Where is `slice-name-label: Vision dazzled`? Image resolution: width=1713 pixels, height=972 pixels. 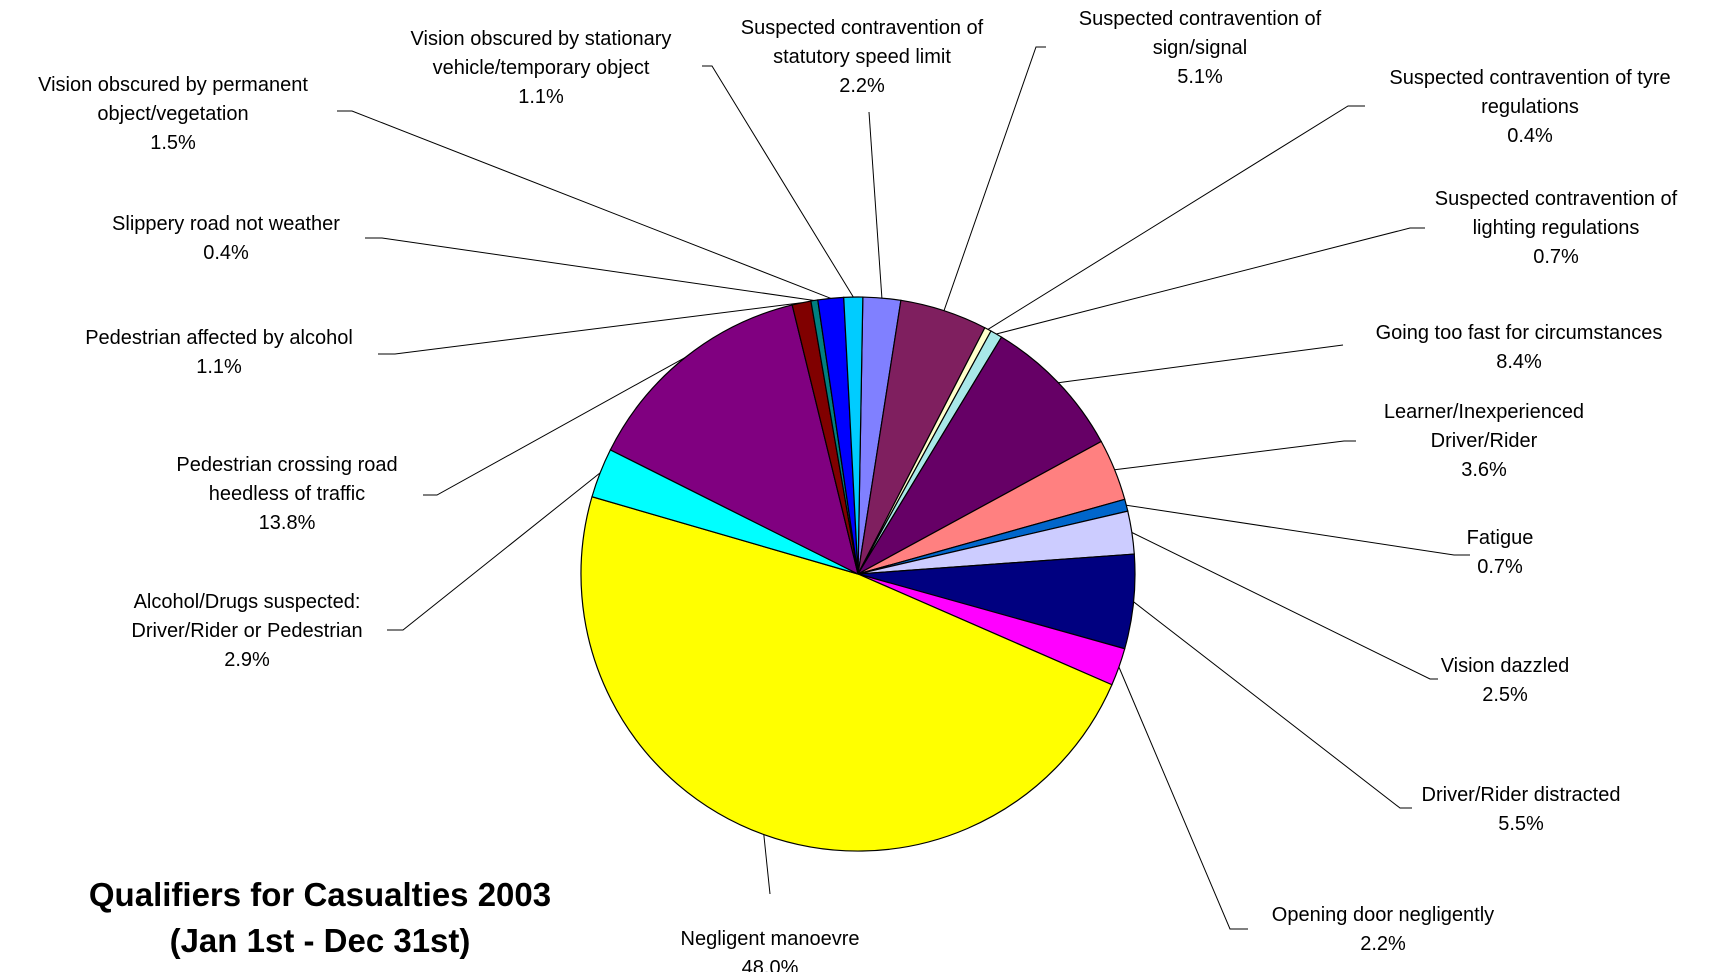 slice-name-label: Vision dazzled is located at coordinates (1505, 666).